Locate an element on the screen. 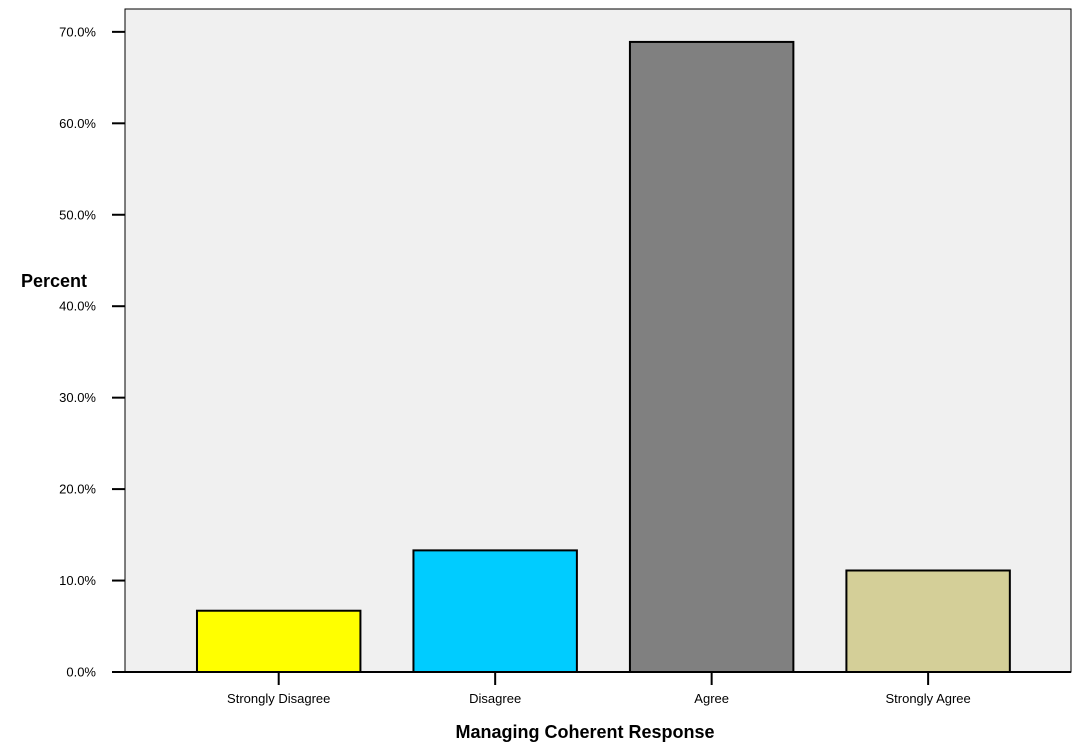  y-tick-label: 70.0% is located at coordinates (77, 31).